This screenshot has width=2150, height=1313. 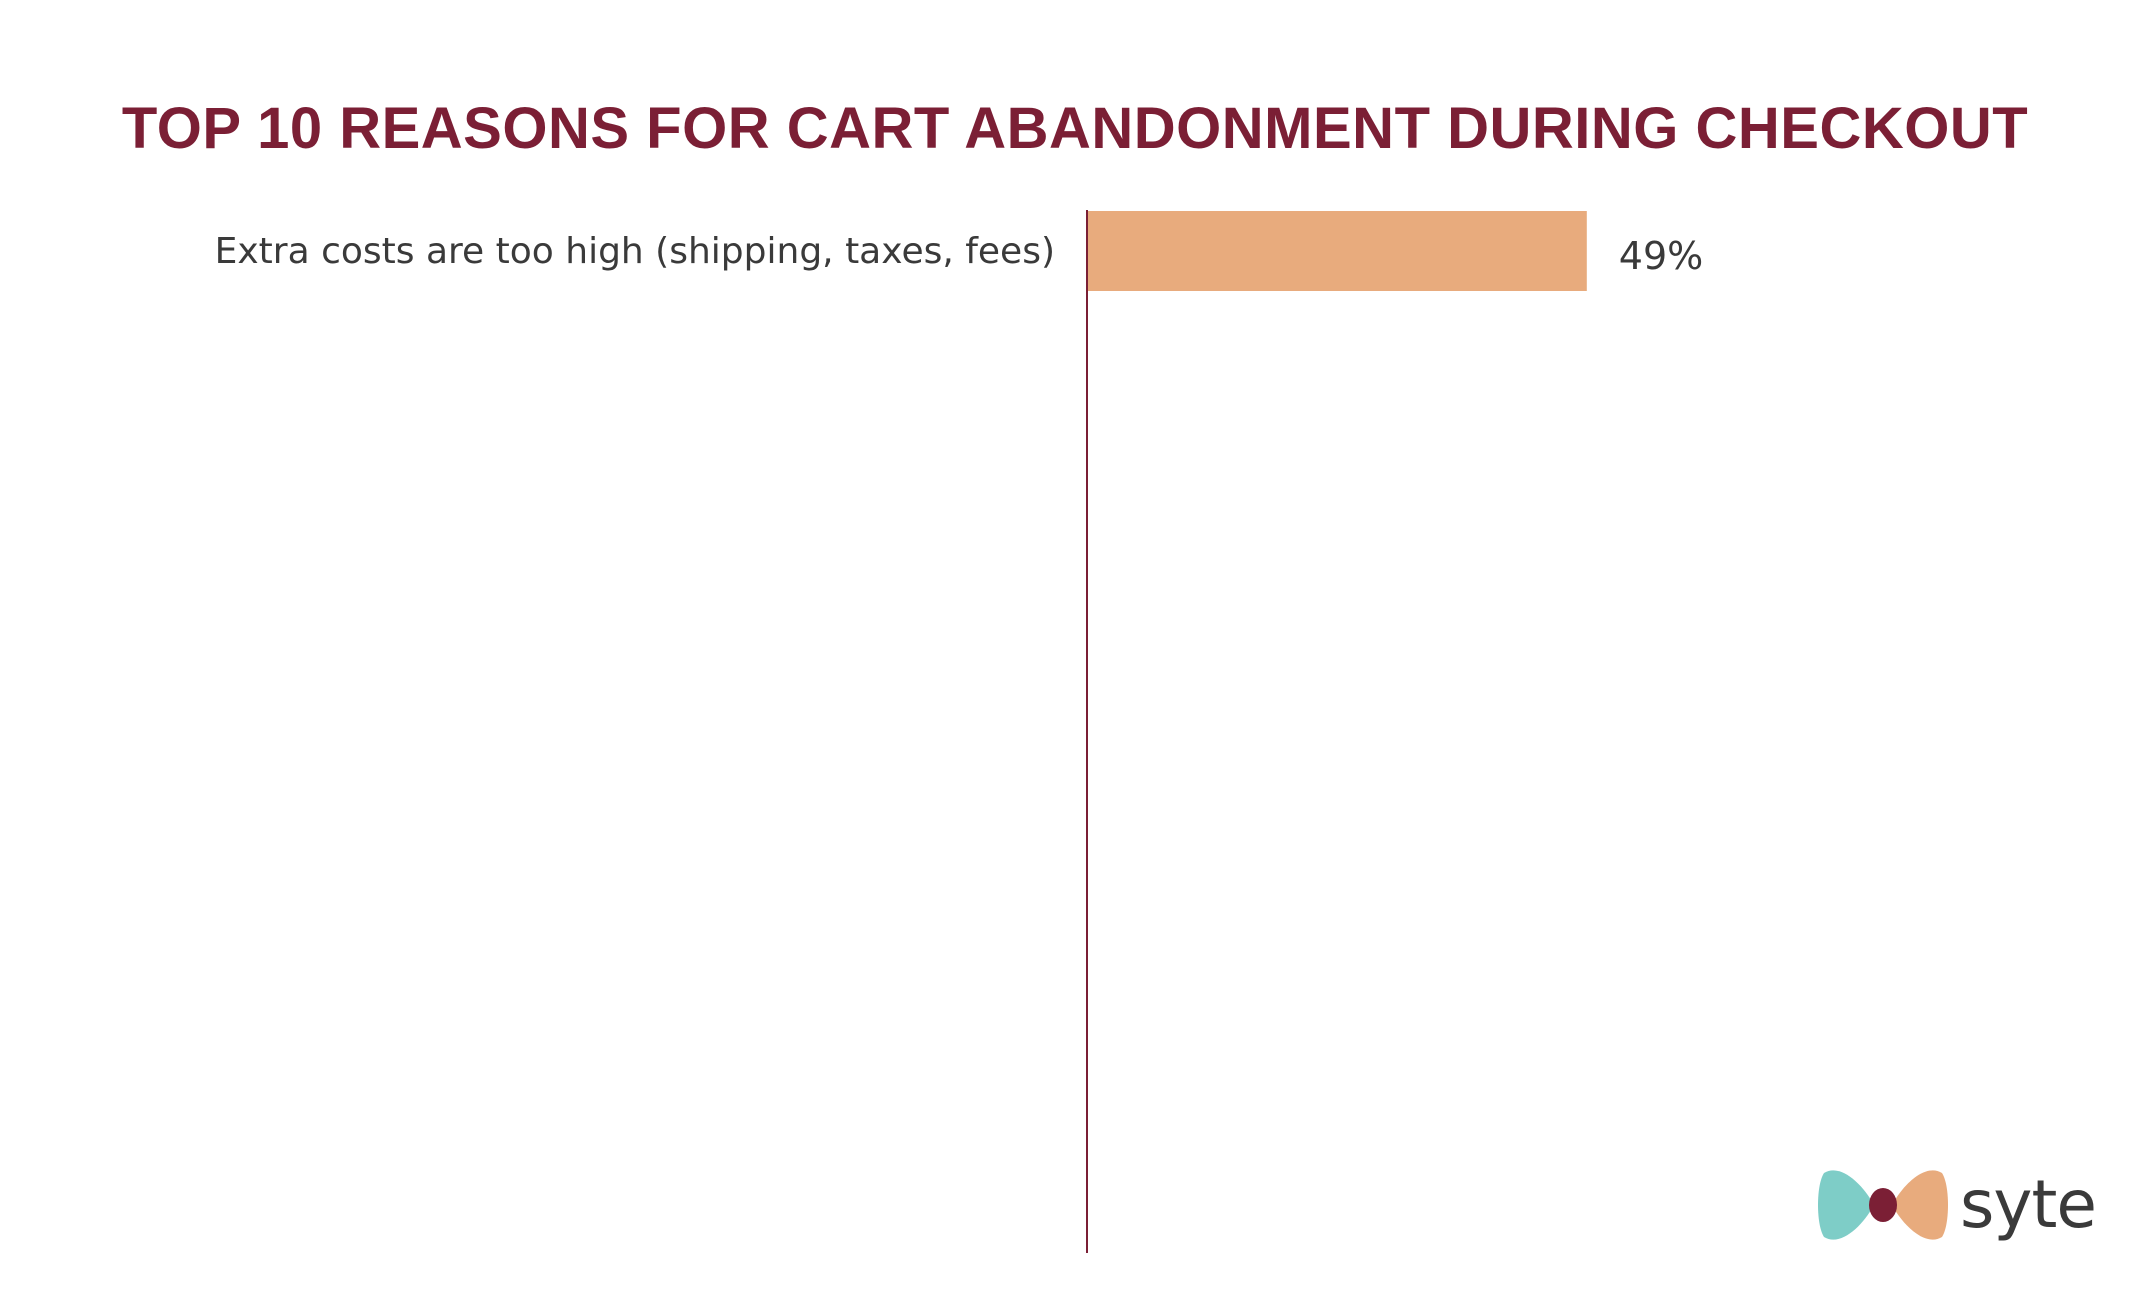 What do you see at coordinates (1337, 251) in the screenshot?
I see `bar` at bounding box center [1337, 251].